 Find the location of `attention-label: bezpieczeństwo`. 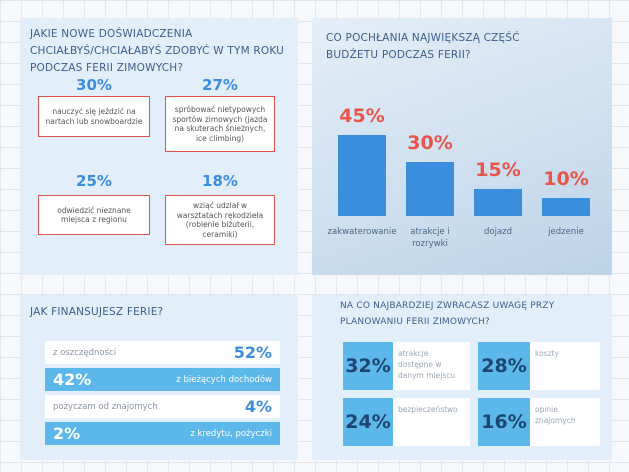

attention-label: bezpieczeństwo is located at coordinates (431, 422).